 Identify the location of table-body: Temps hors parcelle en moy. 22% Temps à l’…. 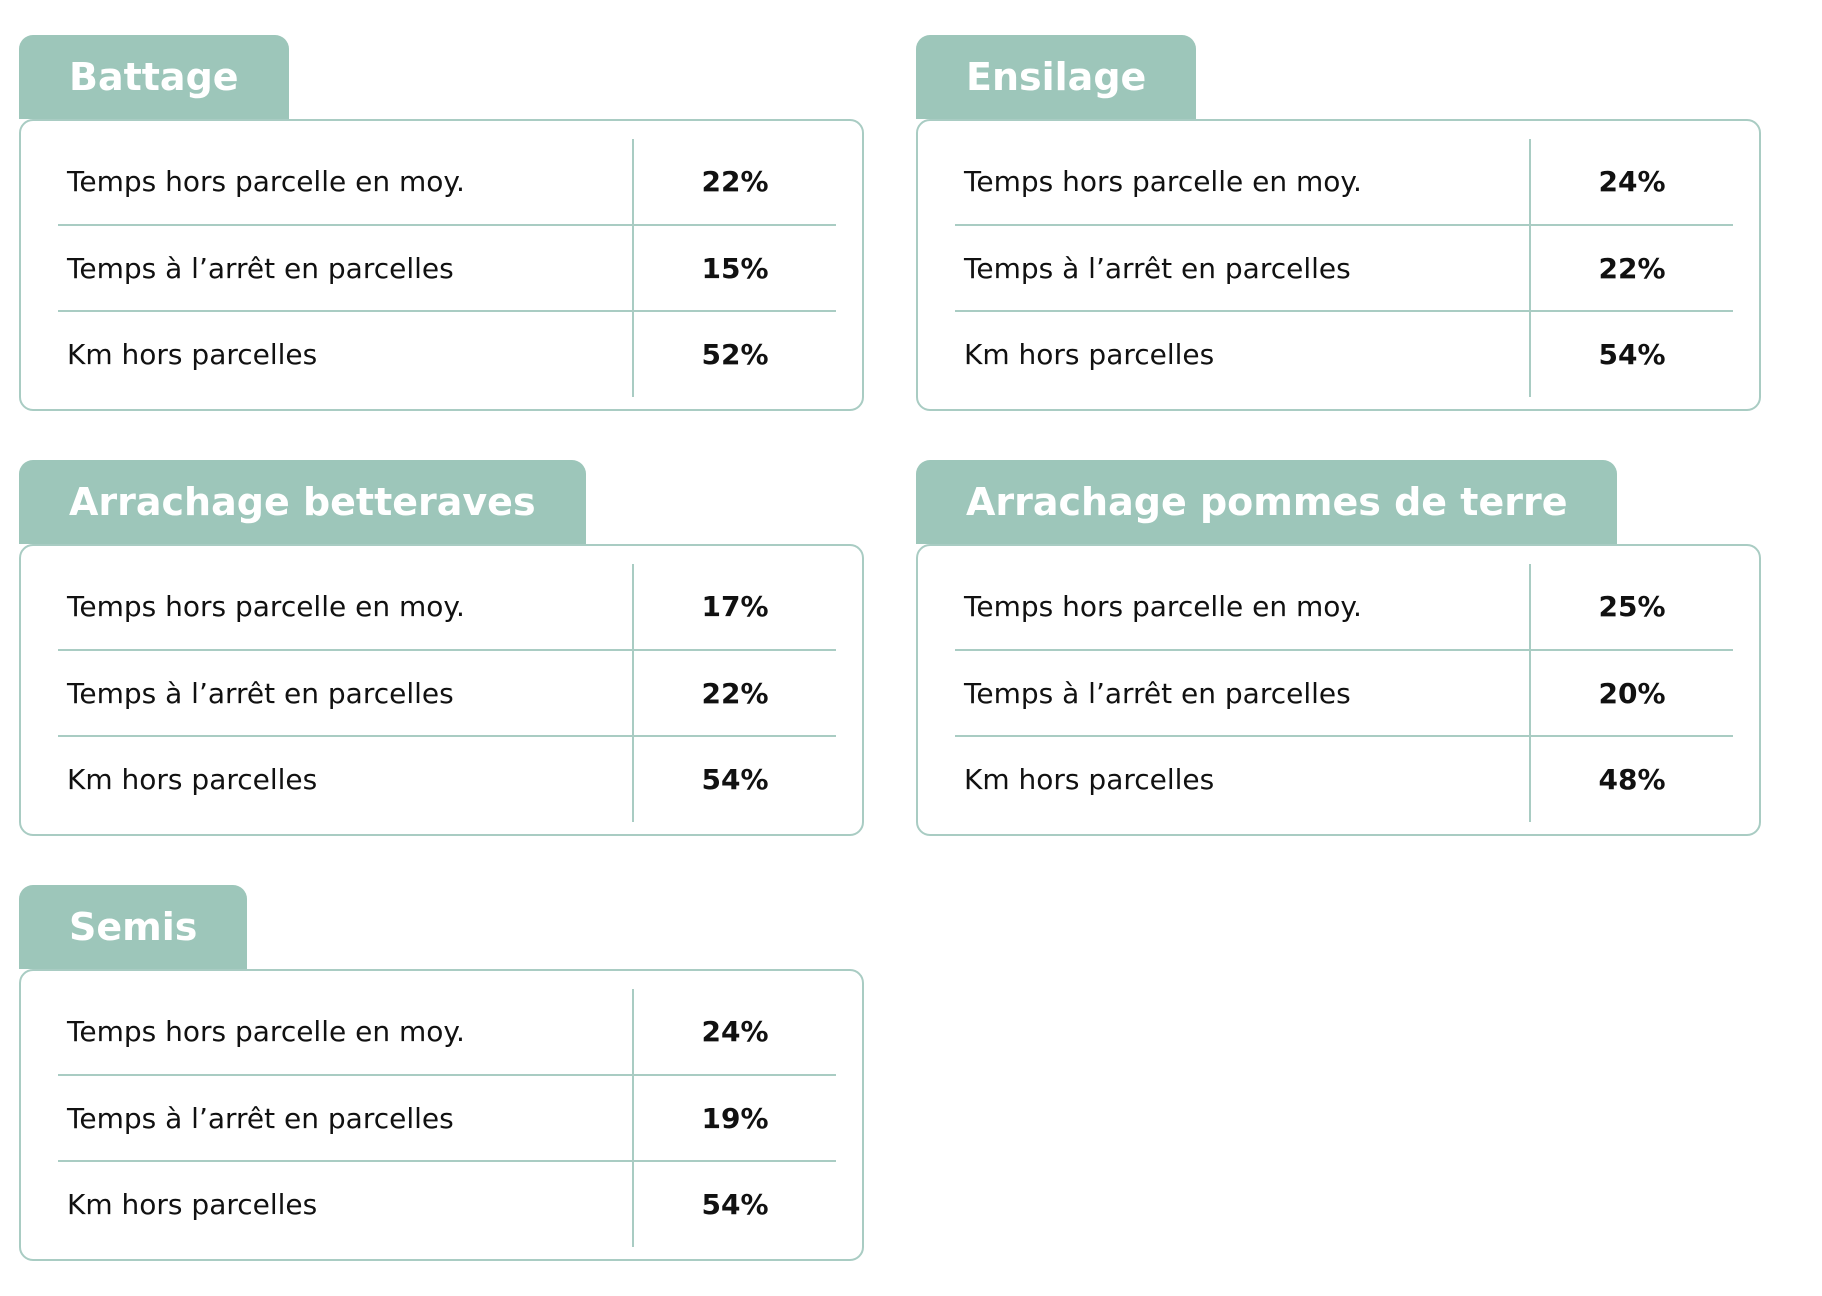
(447, 268).